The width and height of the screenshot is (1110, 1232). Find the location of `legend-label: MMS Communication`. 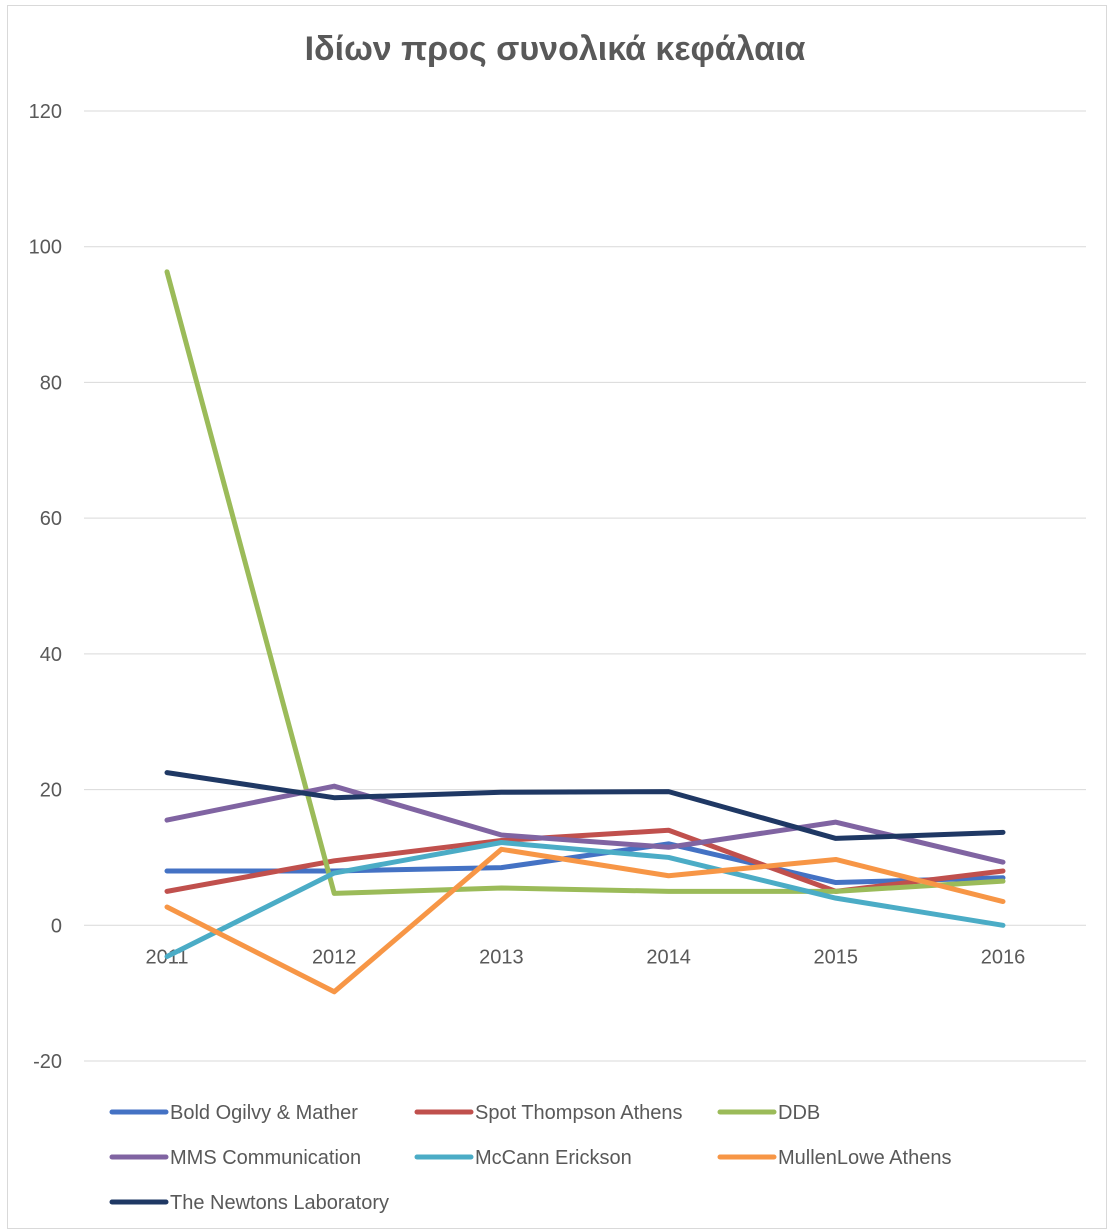

legend-label: MMS Communication is located at coordinates (265, 1158).